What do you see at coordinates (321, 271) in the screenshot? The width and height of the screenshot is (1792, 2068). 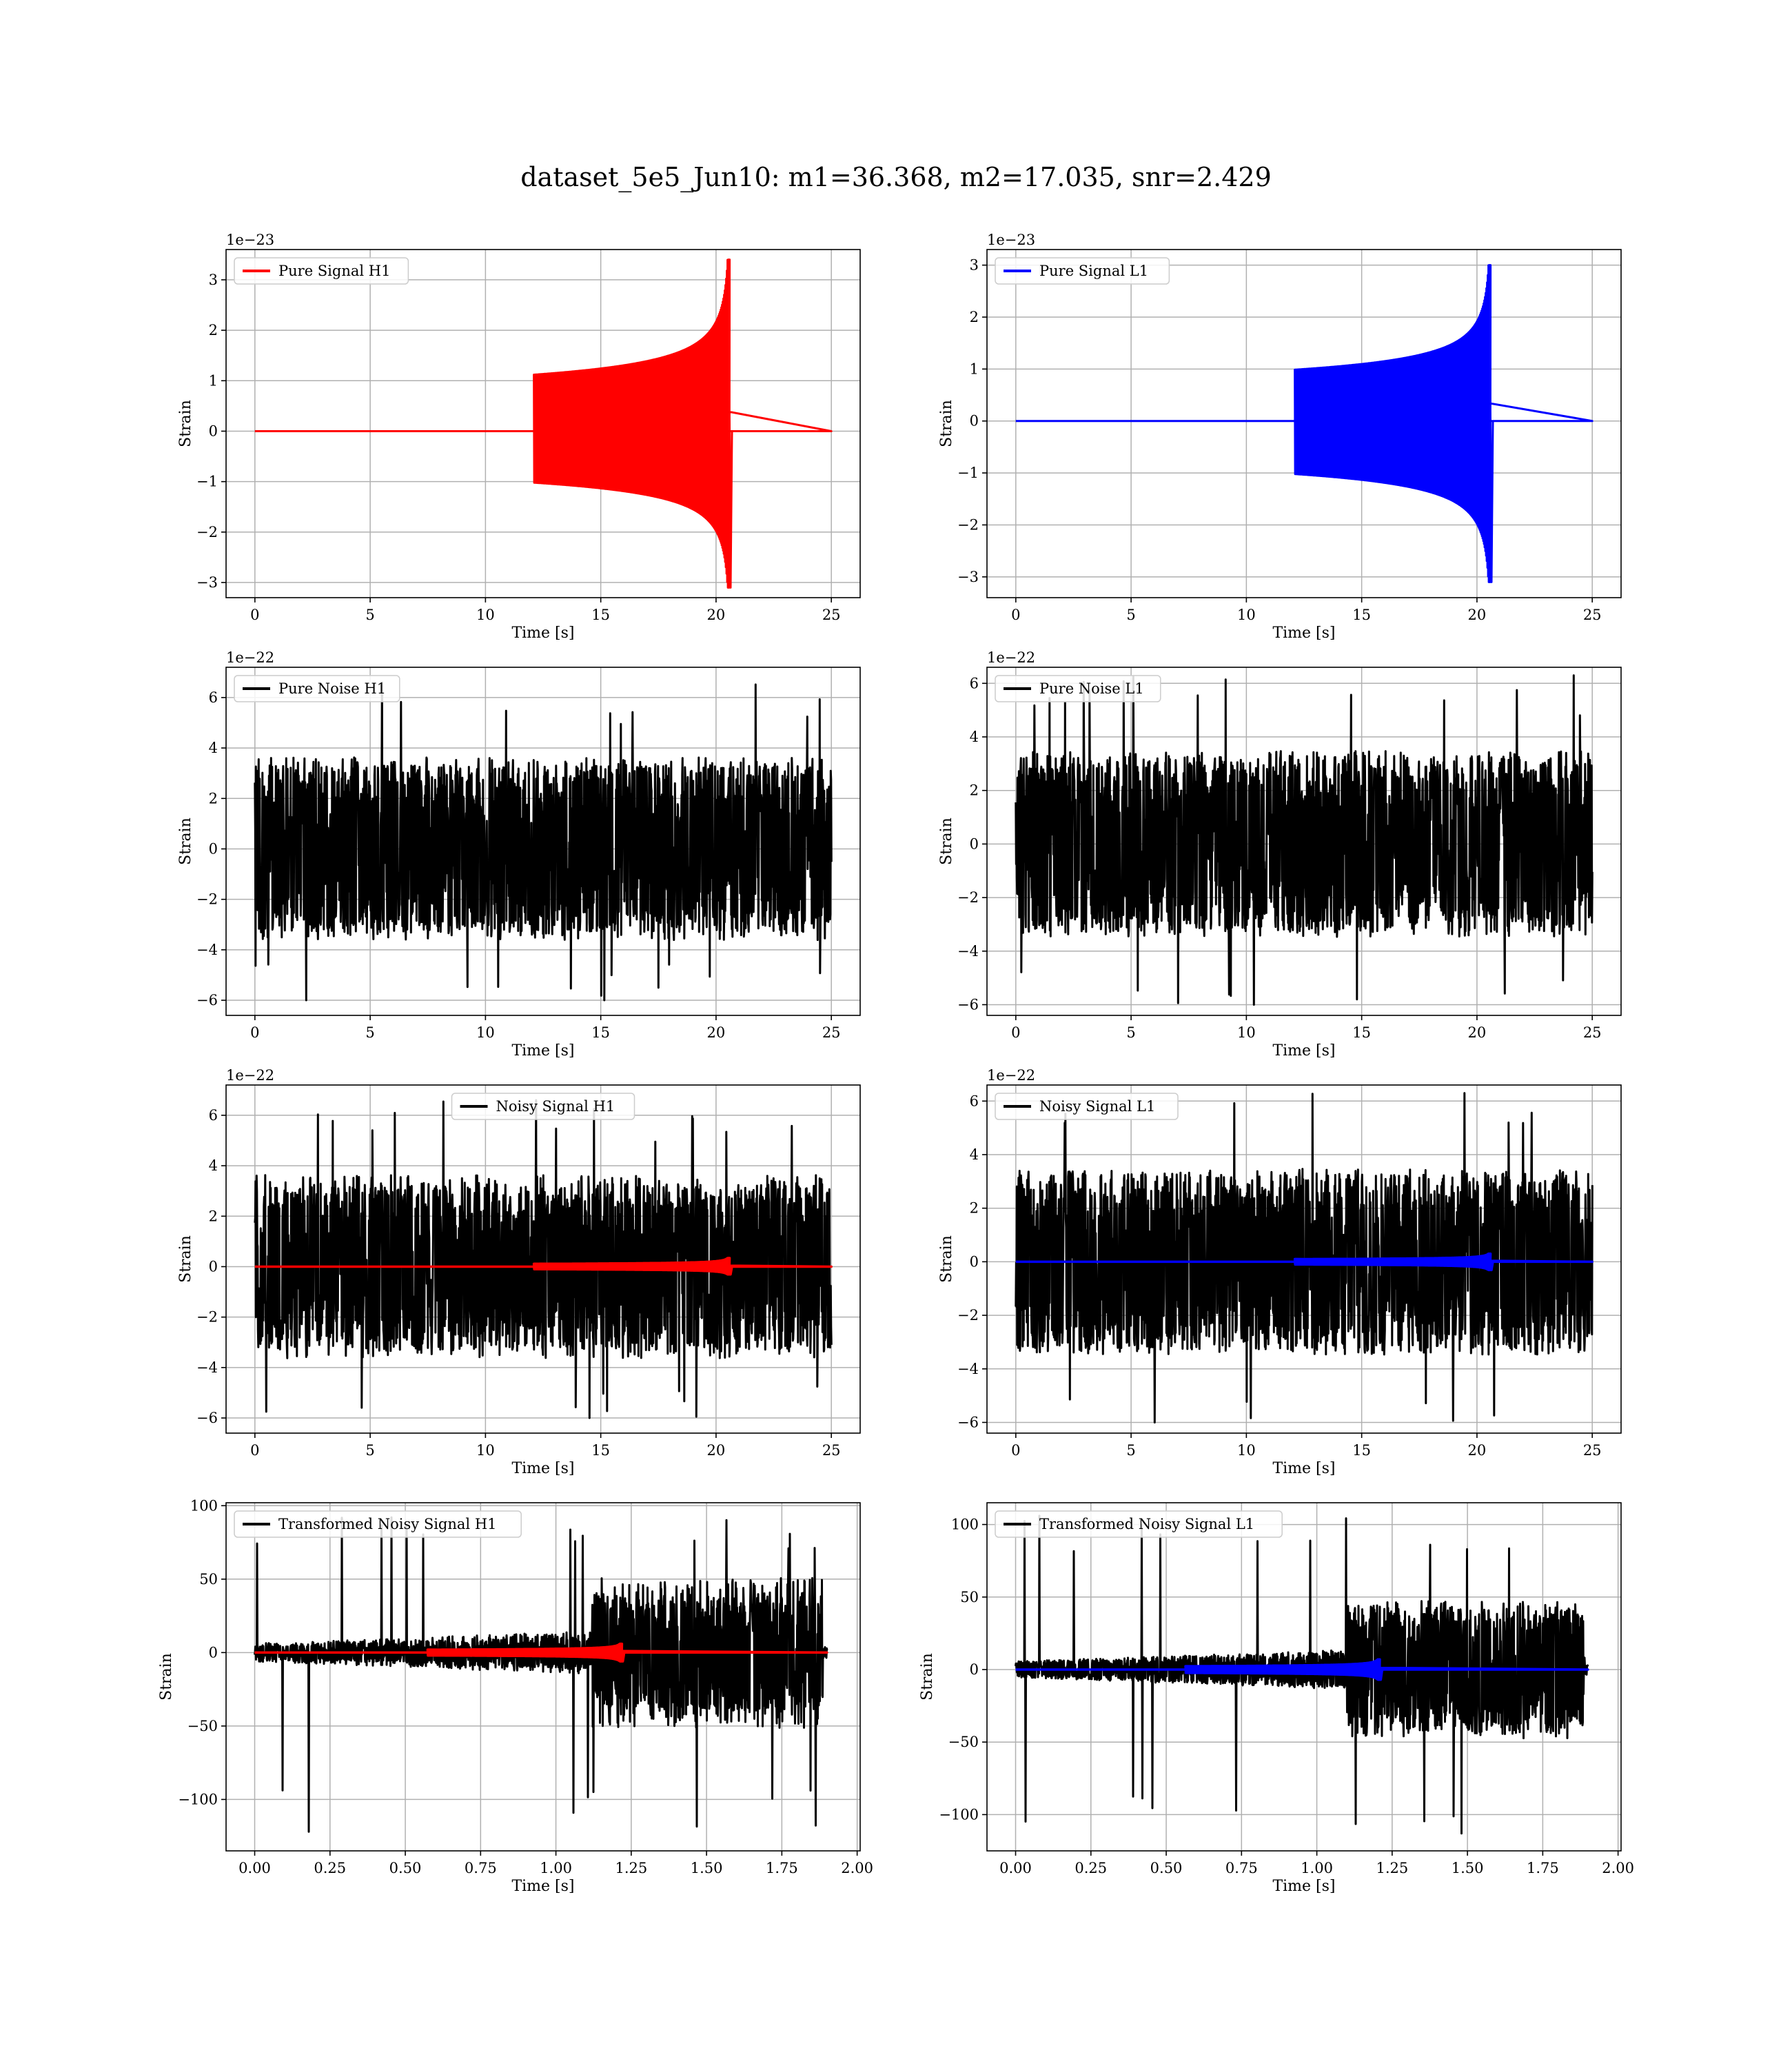 I see `legend: Pure Signal H1` at bounding box center [321, 271].